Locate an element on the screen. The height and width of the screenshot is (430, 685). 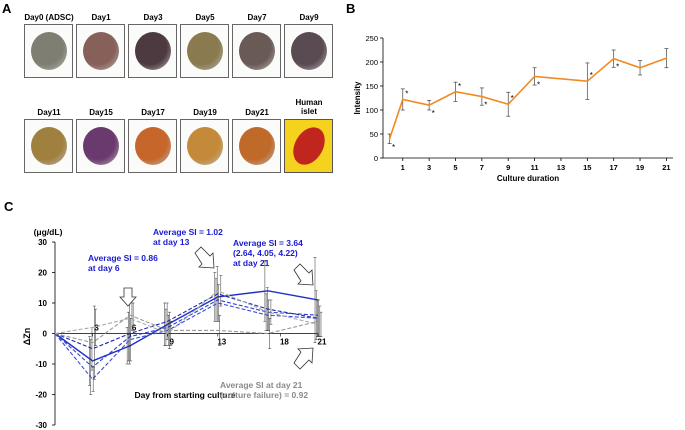
day-label: Day15 is located at coordinates (101, 112).